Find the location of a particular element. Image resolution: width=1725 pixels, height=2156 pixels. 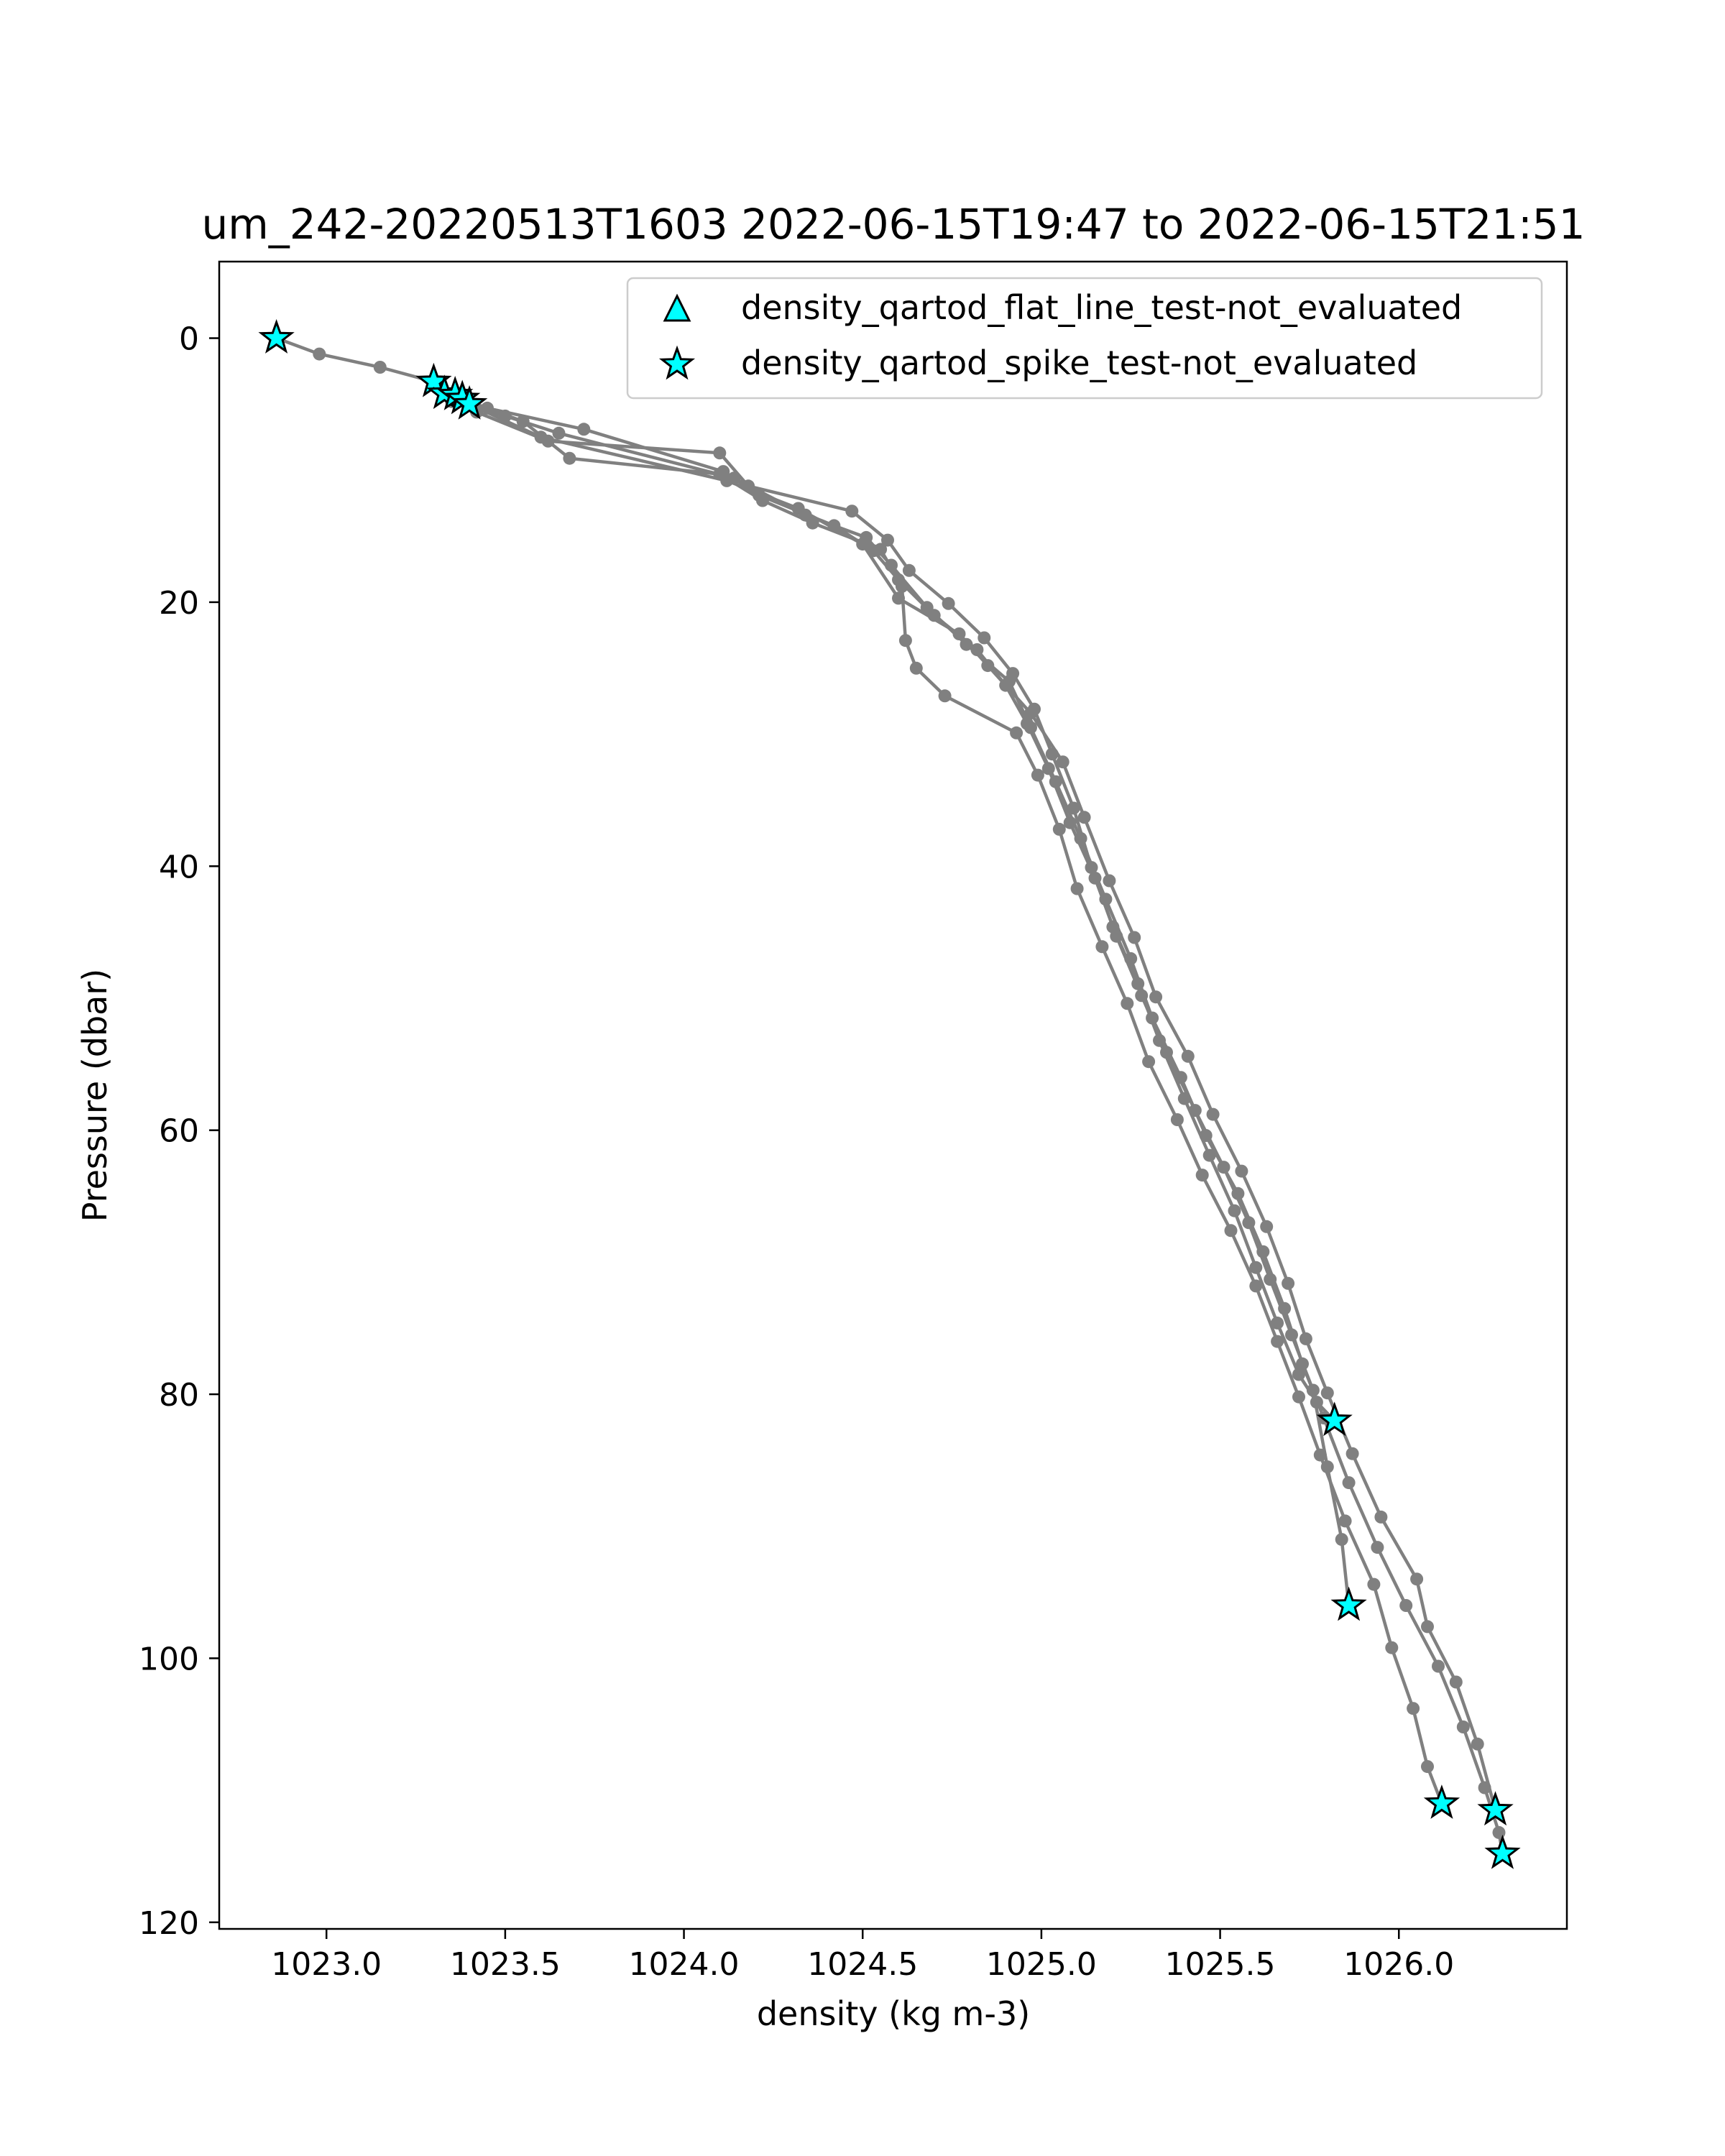

y-tick-label: 100 is located at coordinates (169, 1659).